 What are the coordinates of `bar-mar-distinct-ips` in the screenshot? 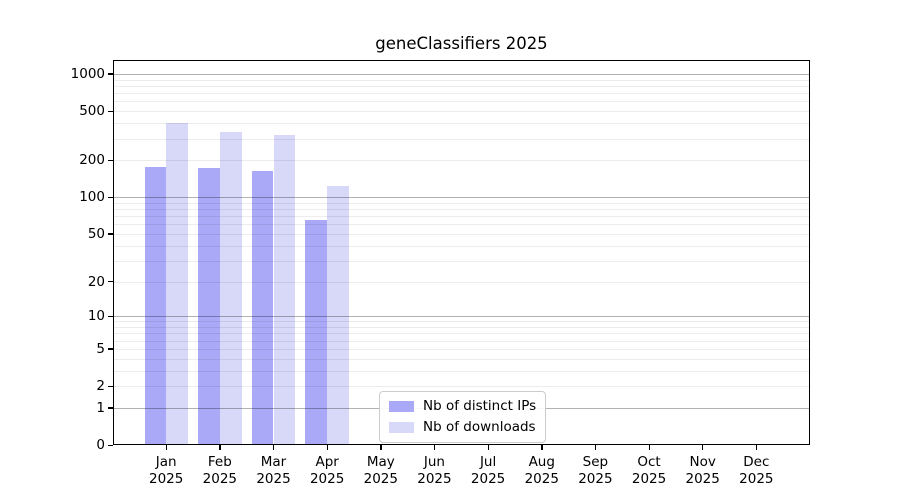 It's located at (262, 307).